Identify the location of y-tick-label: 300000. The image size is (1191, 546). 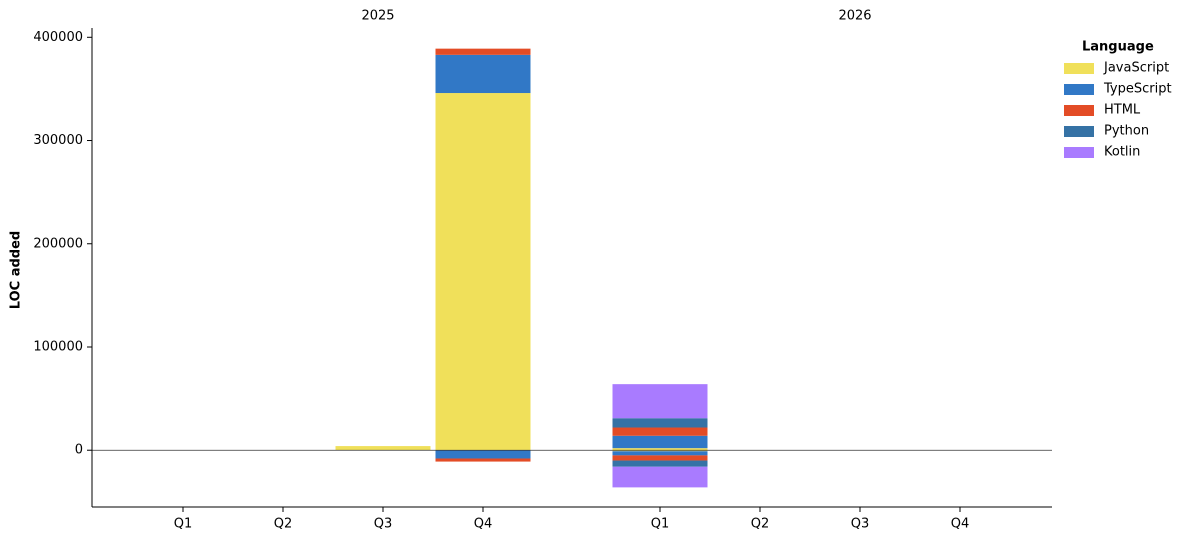
(58, 140).